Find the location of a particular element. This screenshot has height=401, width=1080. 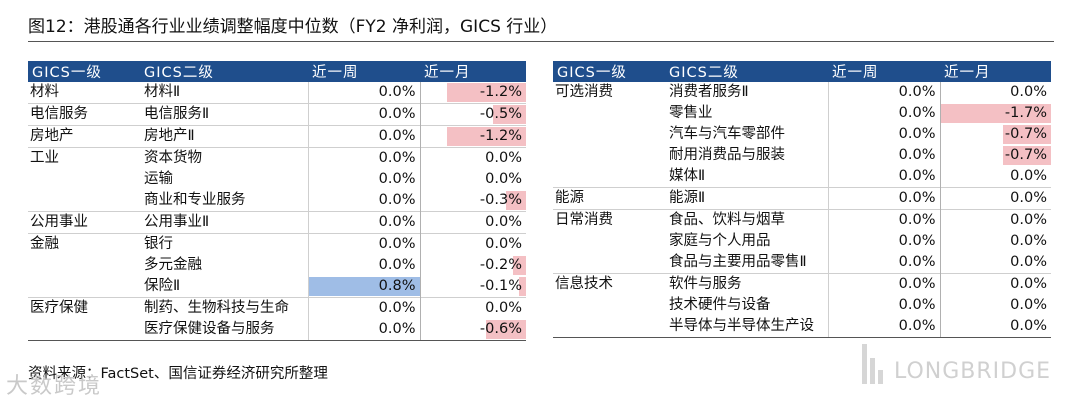

week-value: 0.8% is located at coordinates (397, 286).